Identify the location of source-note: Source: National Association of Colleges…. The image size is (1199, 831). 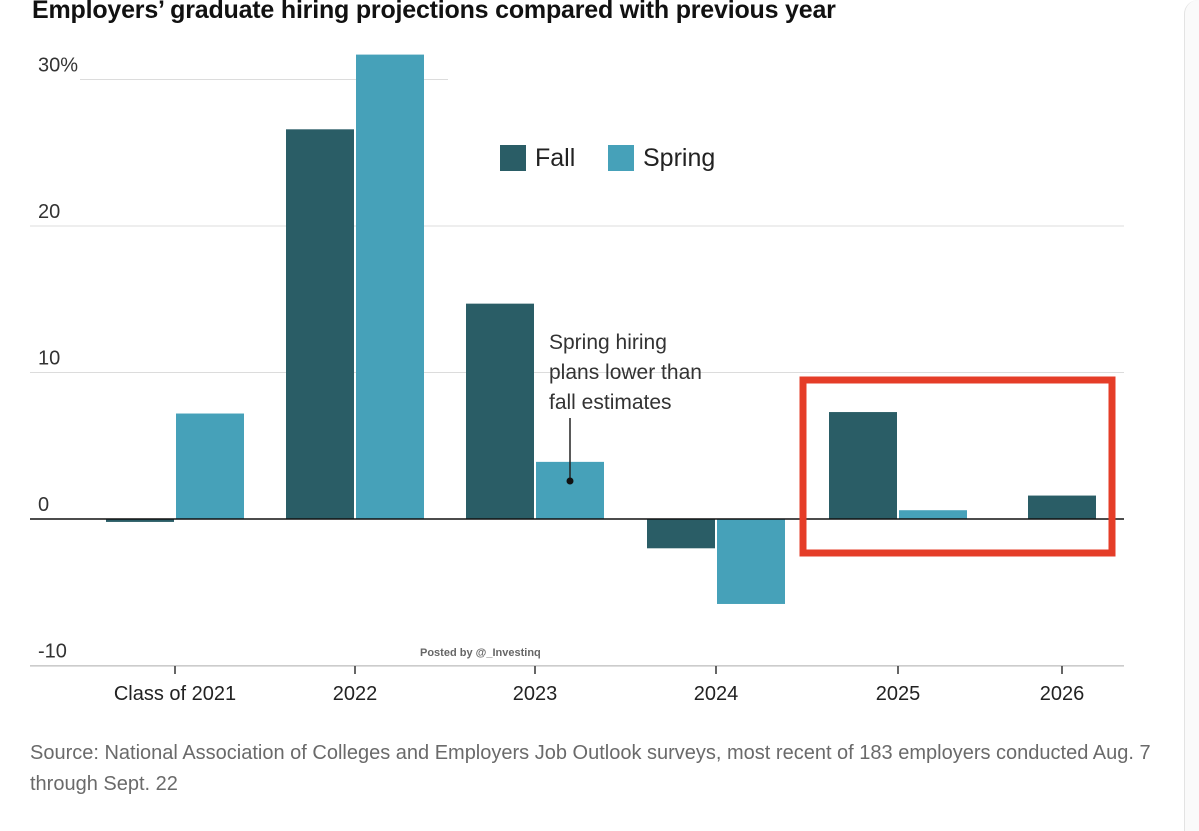
(590, 768).